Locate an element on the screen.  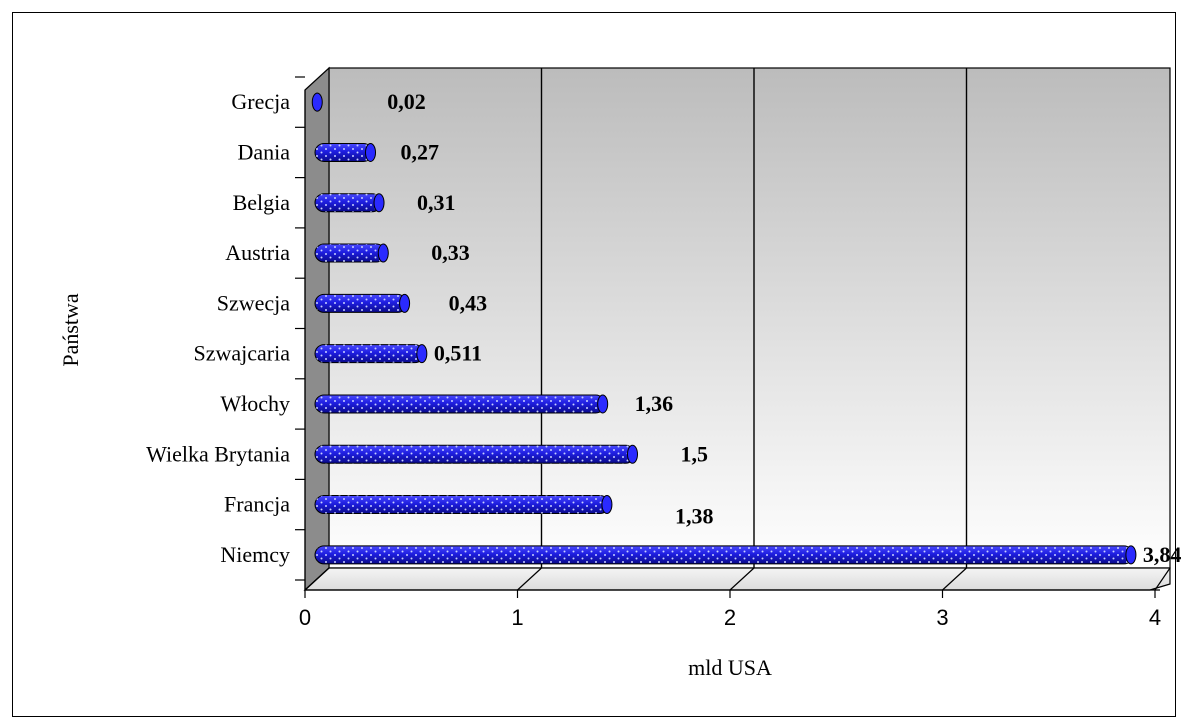
data-label: 1,36 is located at coordinates (654, 403).